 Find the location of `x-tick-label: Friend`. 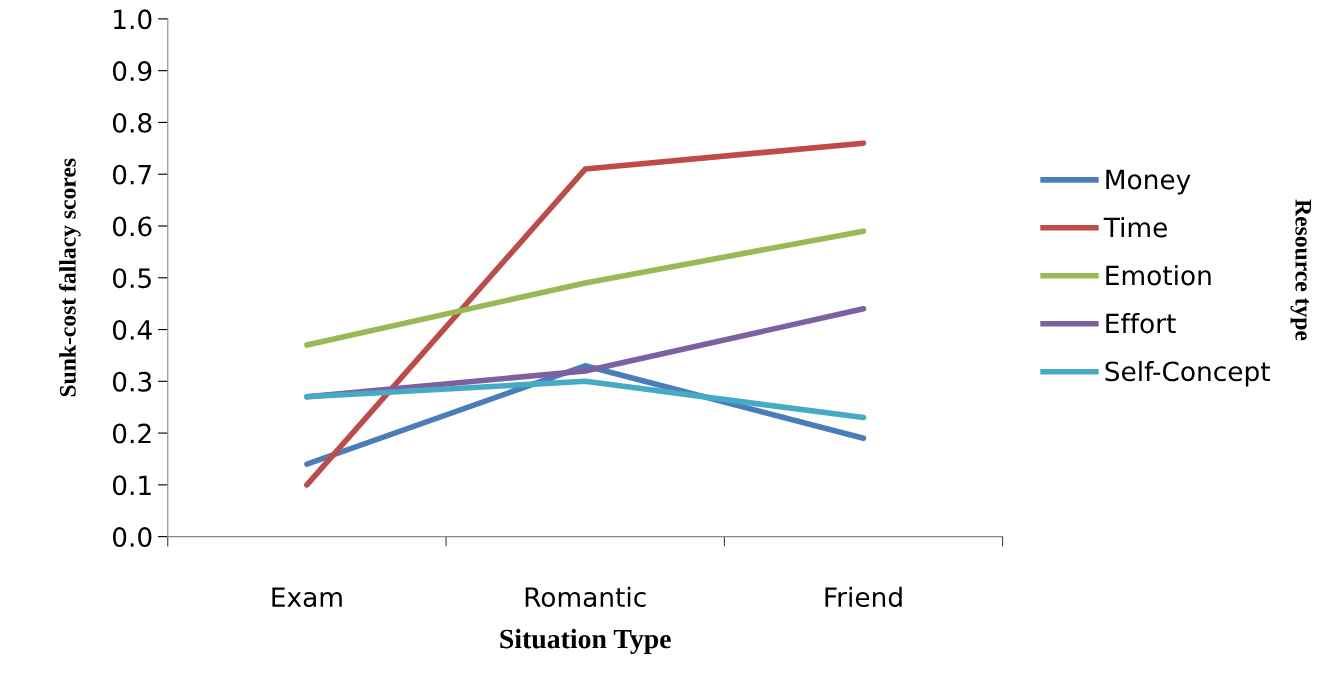

x-tick-label: Friend is located at coordinates (863, 597).